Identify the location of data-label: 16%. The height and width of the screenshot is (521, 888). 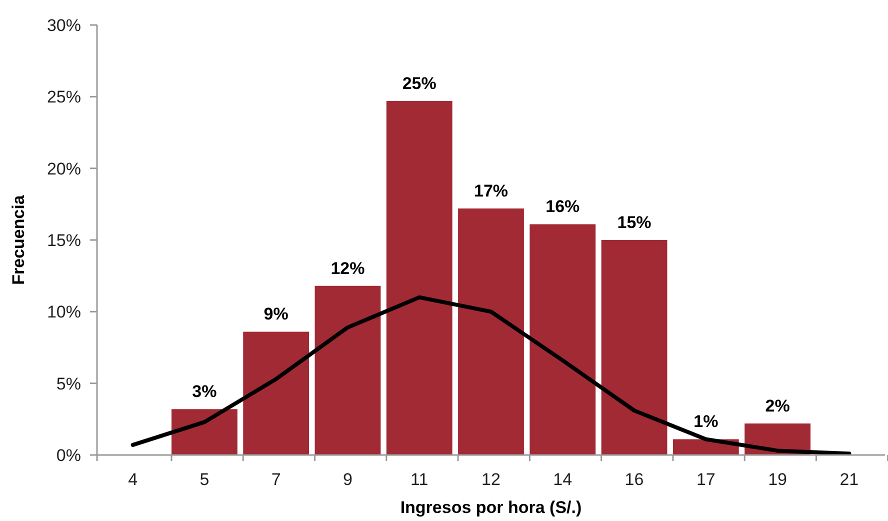
(563, 206).